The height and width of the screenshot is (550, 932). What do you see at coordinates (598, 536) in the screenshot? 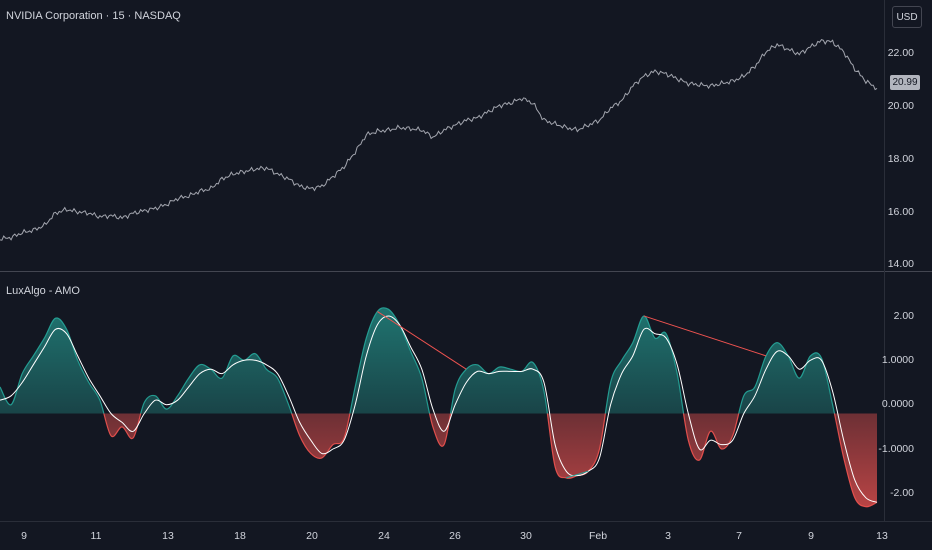
I see `time-axis-label: Feb` at bounding box center [598, 536].